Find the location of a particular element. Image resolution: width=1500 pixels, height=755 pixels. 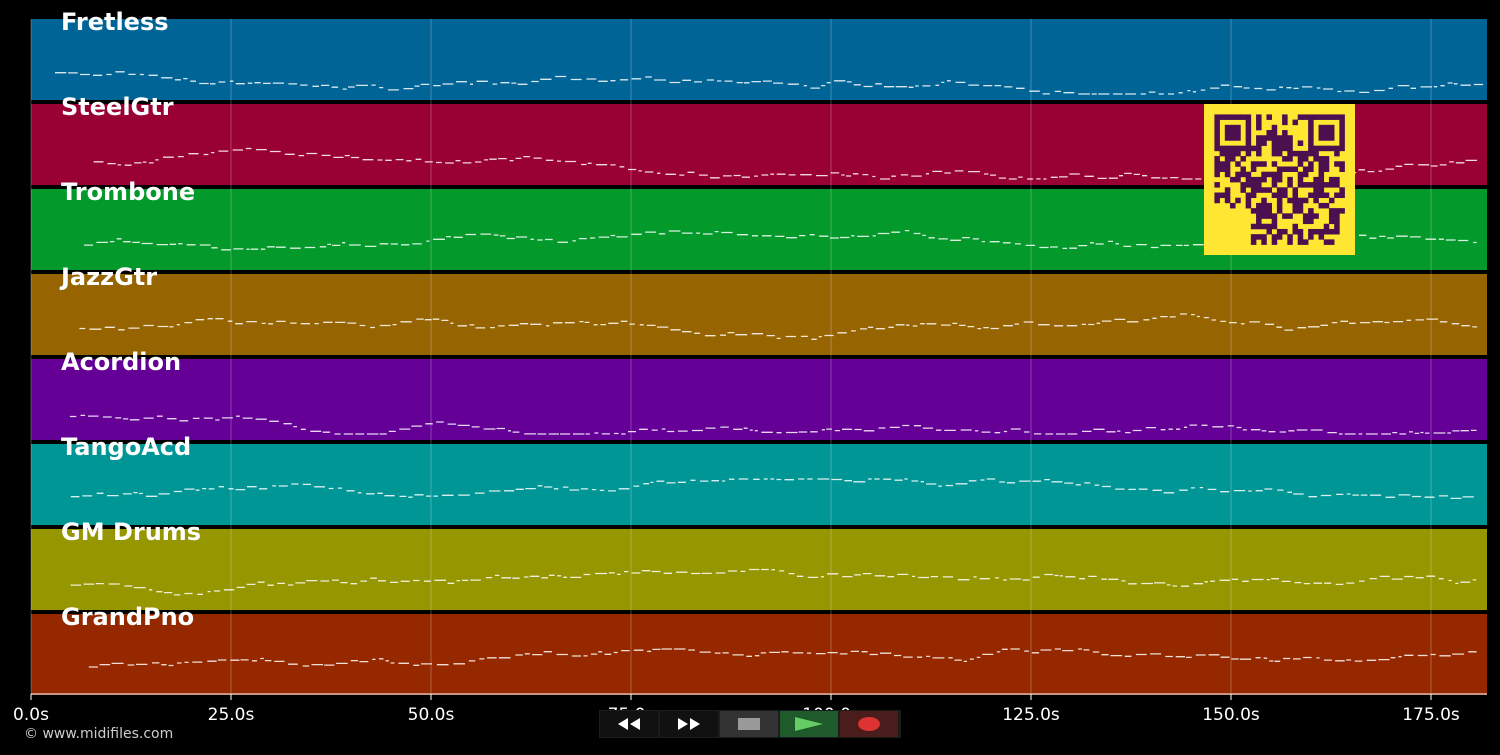

record-button is located at coordinates (869, 724).